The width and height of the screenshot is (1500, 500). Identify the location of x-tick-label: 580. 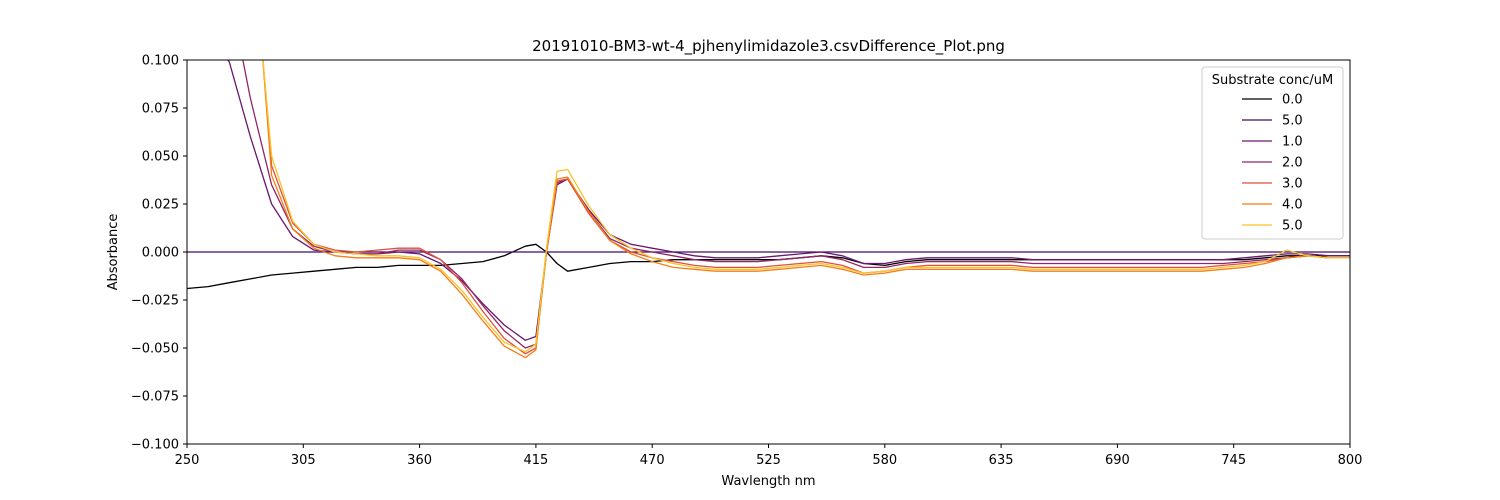
(884, 460).